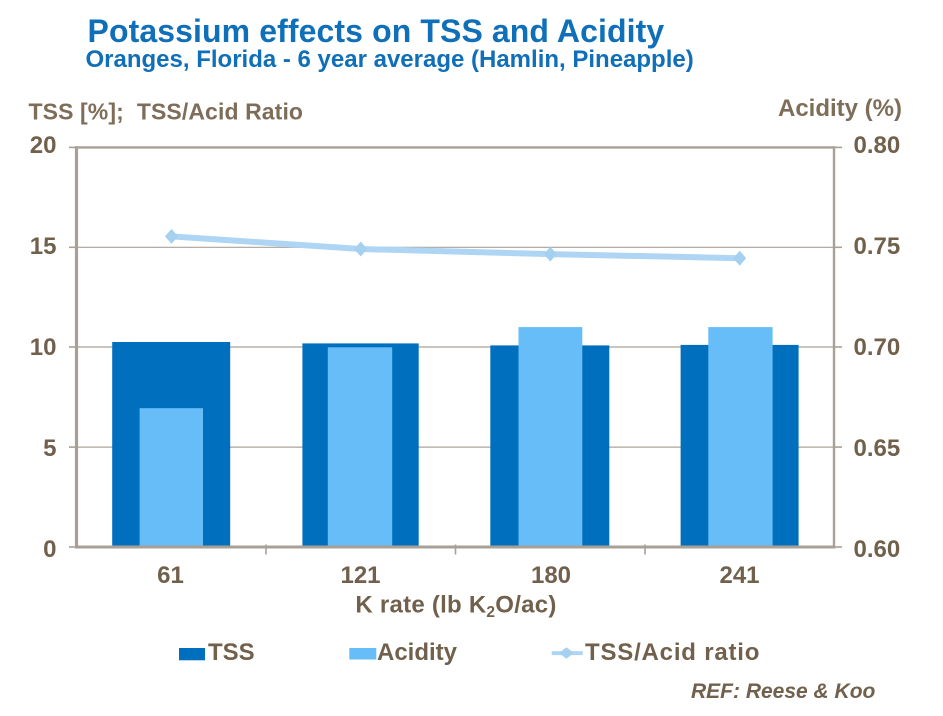  What do you see at coordinates (877, 246) in the screenshot?
I see `svg-text: 0.75` at bounding box center [877, 246].